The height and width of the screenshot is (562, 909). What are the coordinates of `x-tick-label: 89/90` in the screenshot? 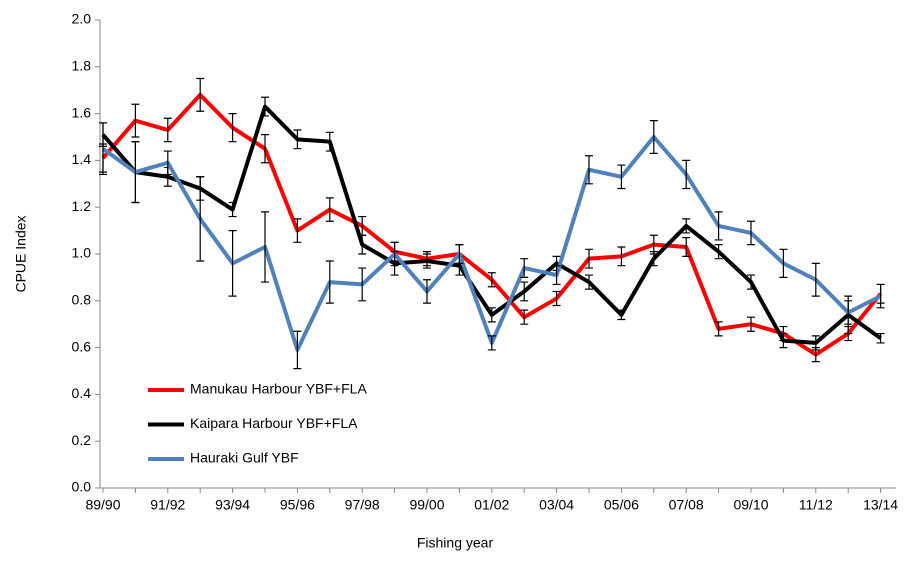 It's located at (102, 505).